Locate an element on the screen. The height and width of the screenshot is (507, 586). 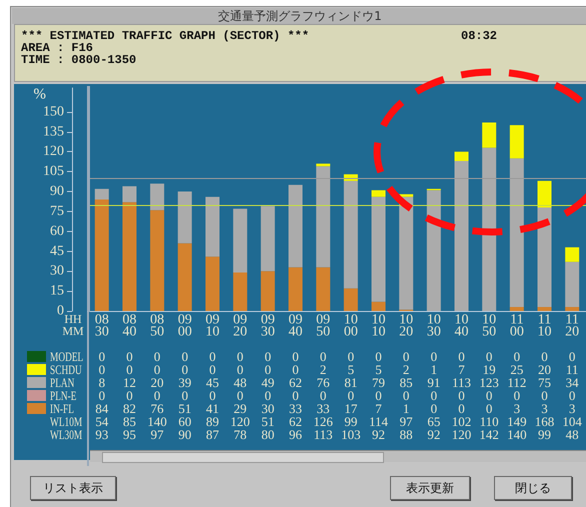
x-tick-label: 09 00 is located at coordinates (185, 326).